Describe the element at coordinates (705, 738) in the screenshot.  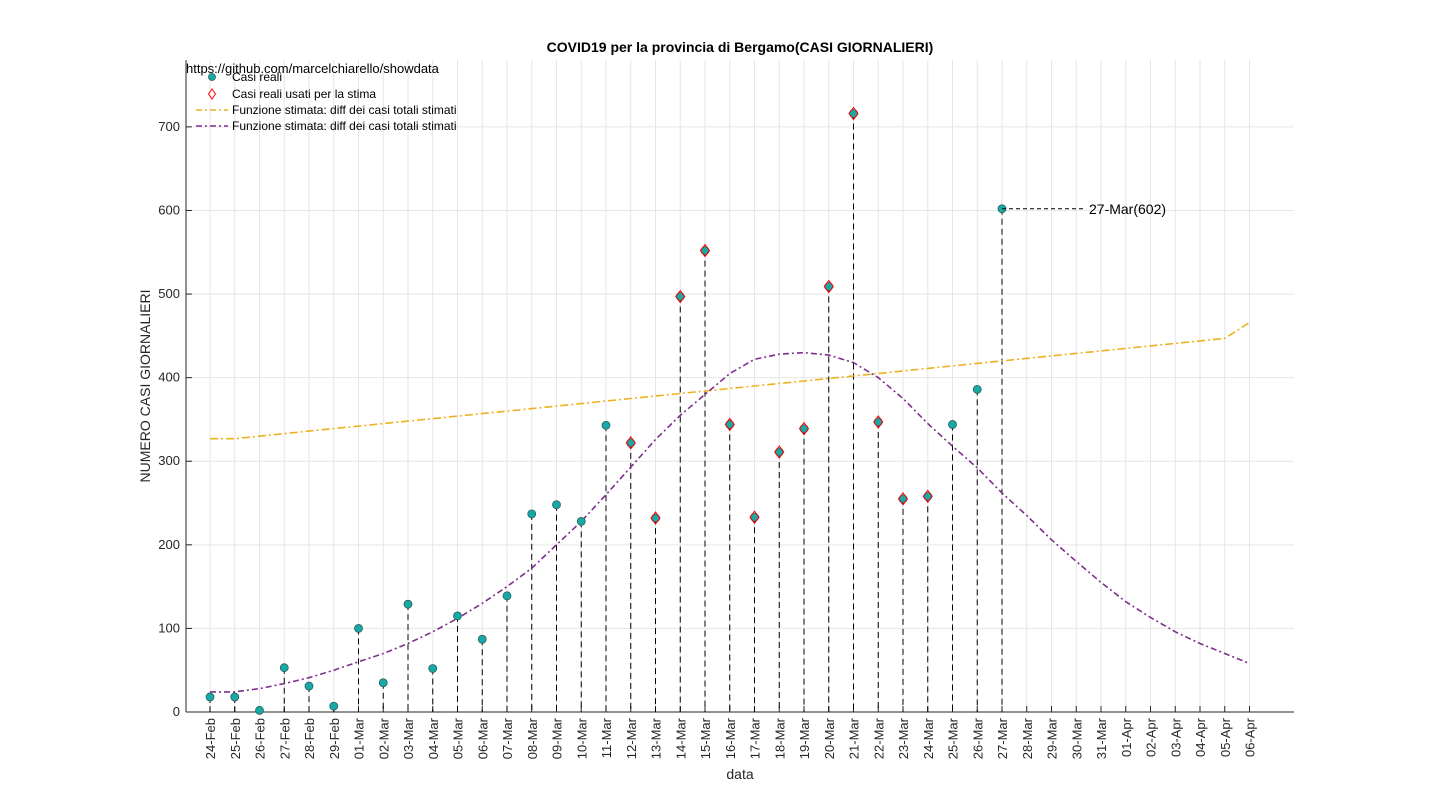
I see `x-tick-label: 15-Mar` at that location.